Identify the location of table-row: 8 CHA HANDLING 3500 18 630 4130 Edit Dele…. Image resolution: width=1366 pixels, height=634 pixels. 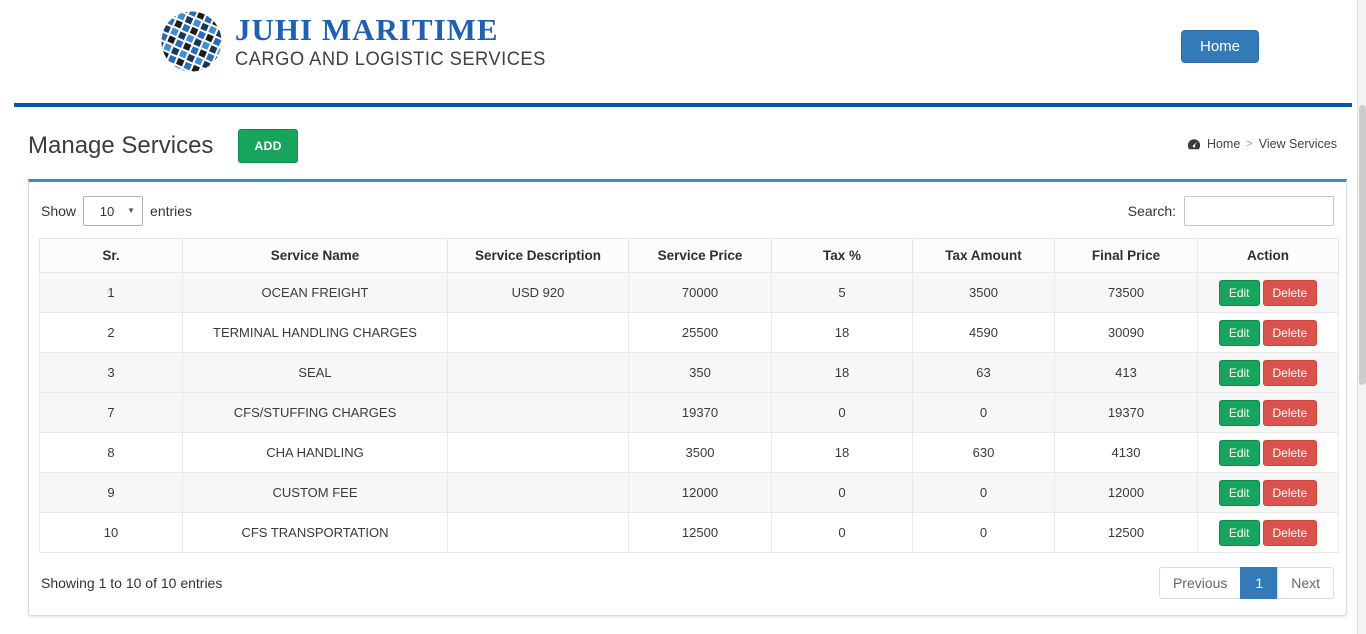
(689, 452).